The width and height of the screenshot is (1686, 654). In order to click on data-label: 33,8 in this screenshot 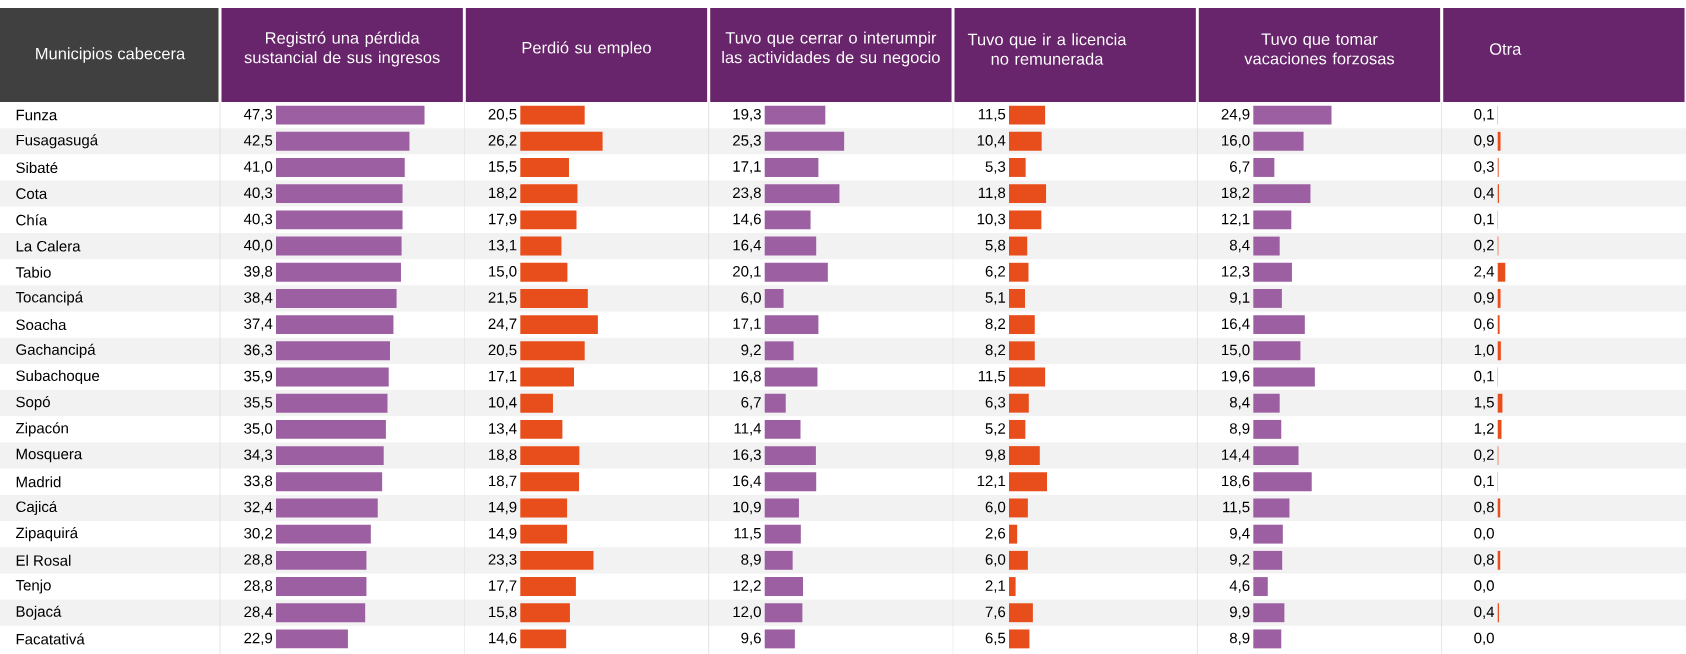, I will do `click(258, 481)`.